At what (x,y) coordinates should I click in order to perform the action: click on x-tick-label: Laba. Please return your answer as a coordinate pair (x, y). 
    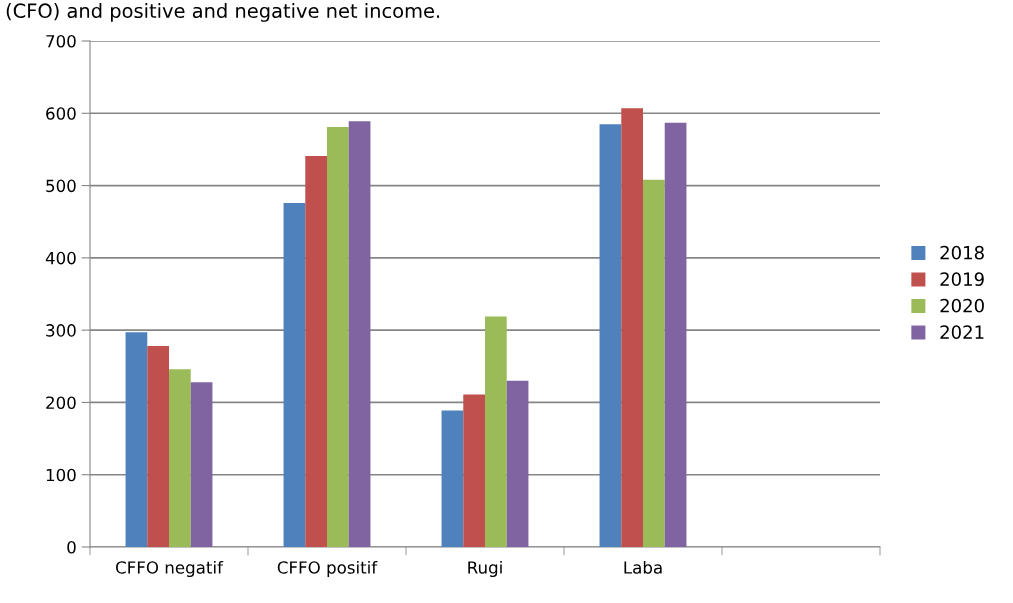
    Looking at the image, I should click on (643, 567).